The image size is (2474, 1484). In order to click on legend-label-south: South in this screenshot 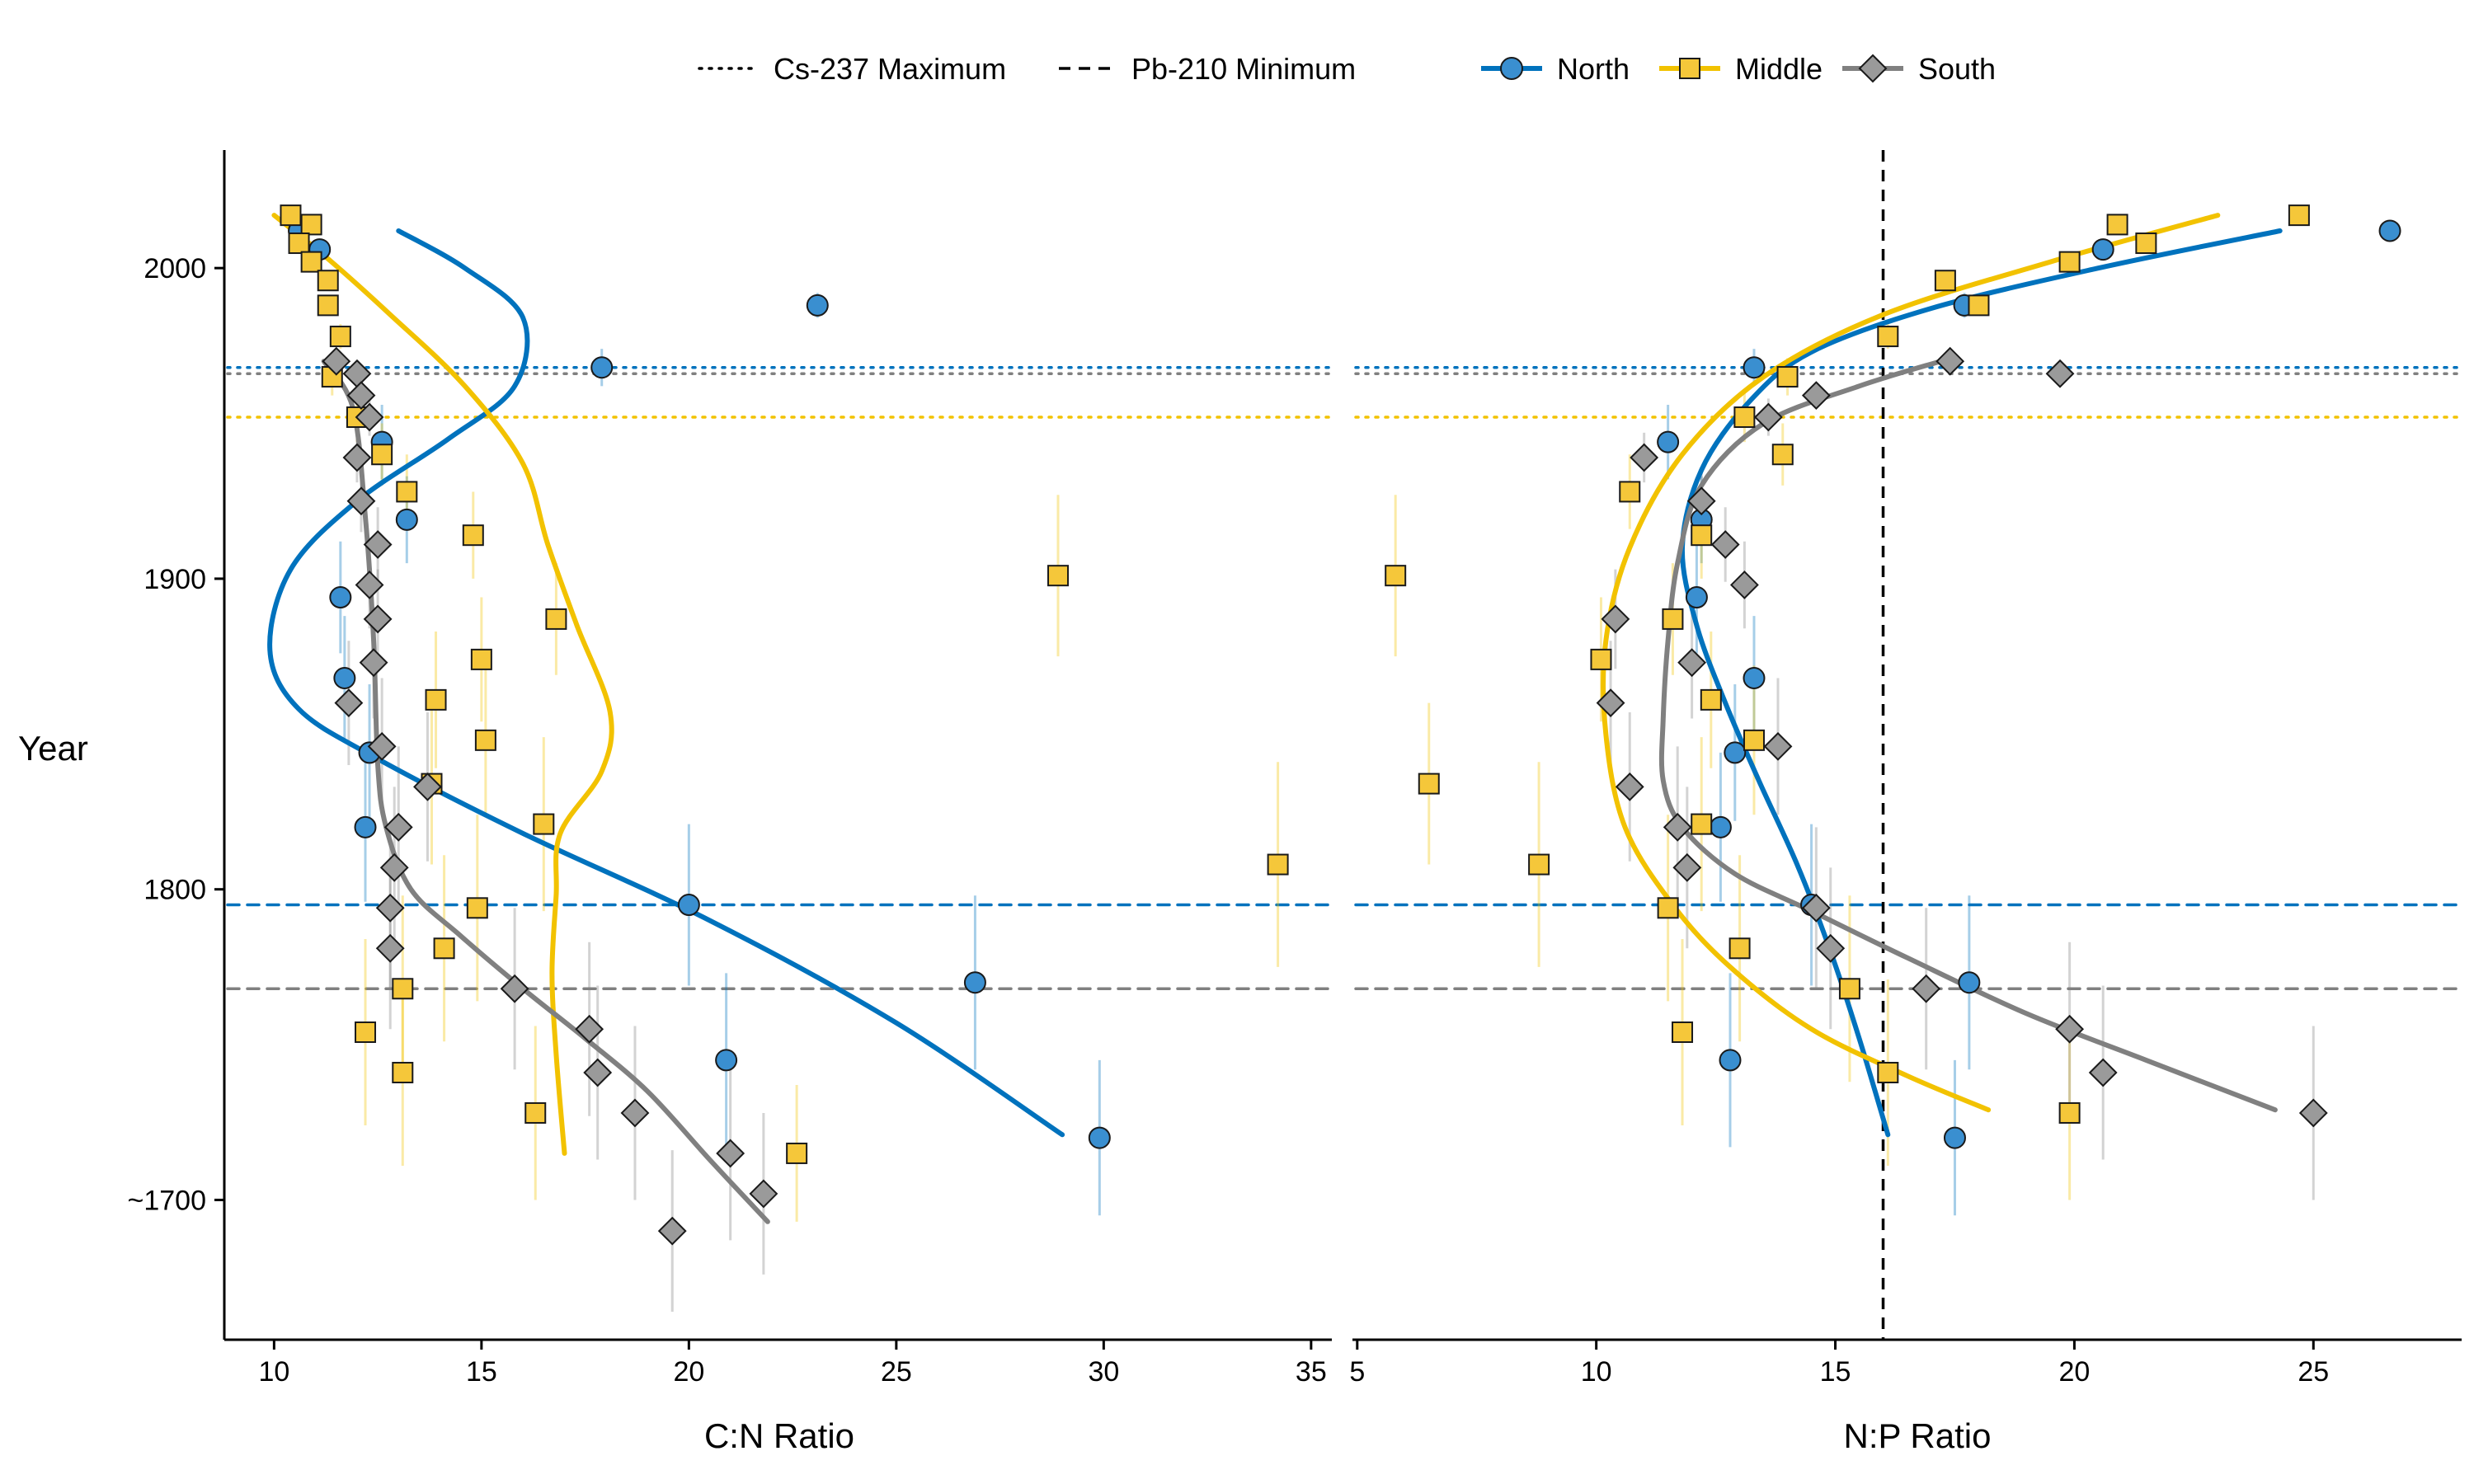, I will do `click(1957, 69)`.